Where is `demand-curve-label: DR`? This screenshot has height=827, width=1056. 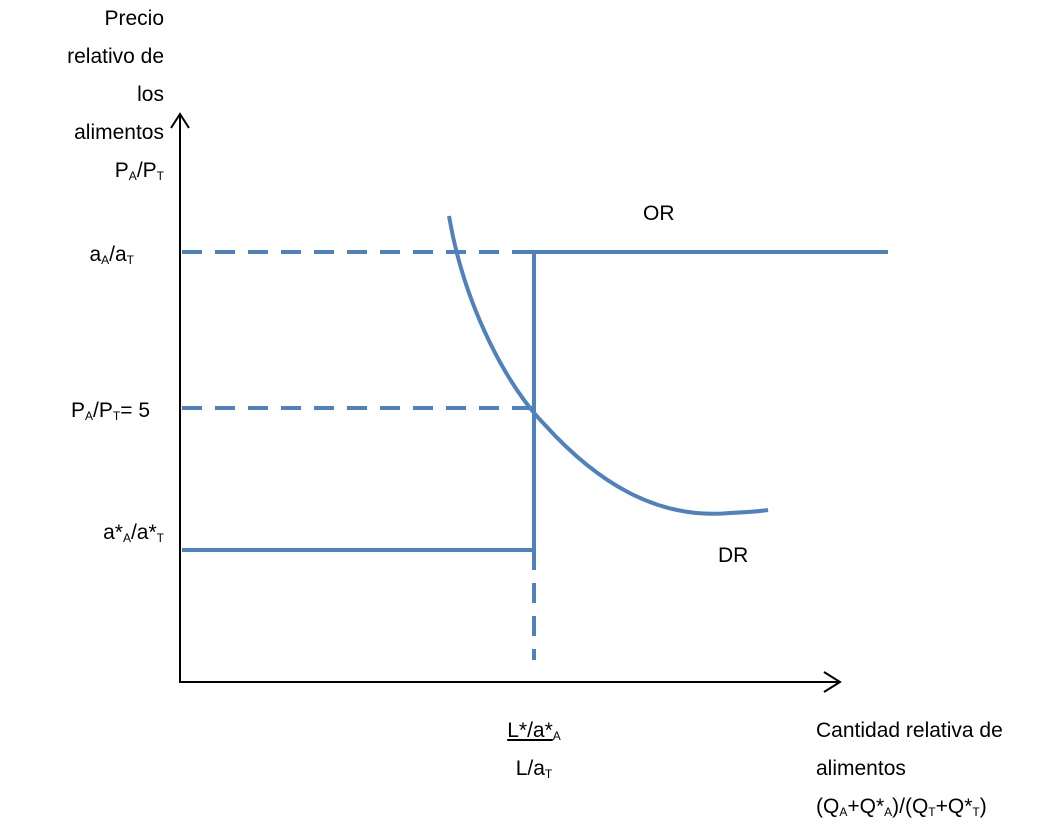 demand-curve-label: DR is located at coordinates (733, 555).